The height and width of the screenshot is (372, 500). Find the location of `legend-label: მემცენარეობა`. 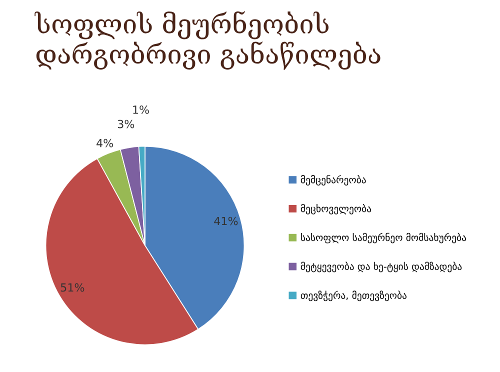

legend-label: მემცენარეობა is located at coordinates (333, 180).